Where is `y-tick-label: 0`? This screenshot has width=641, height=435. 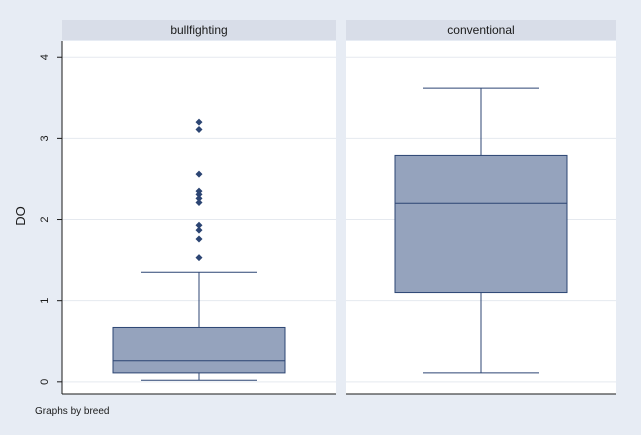
y-tick-label: 0 is located at coordinates (45, 382).